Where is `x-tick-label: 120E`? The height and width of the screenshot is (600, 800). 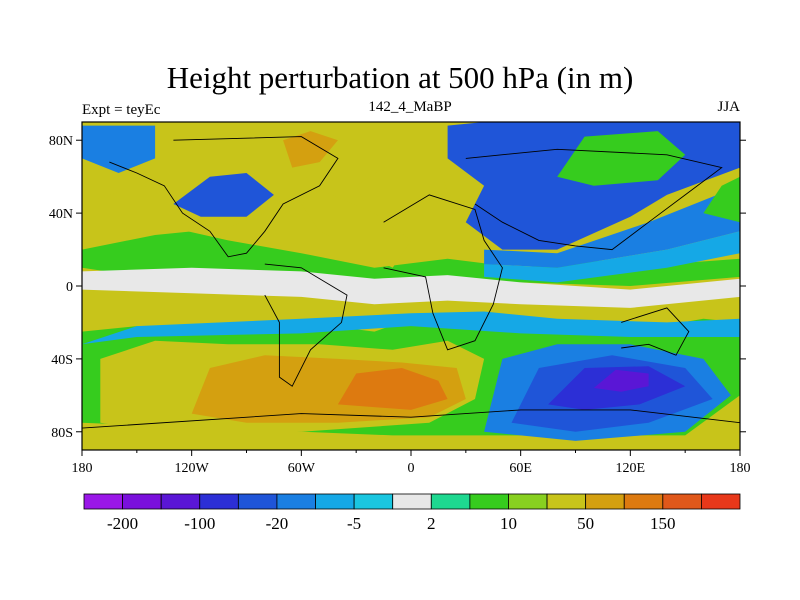
x-tick-label: 120E is located at coordinates (631, 468).